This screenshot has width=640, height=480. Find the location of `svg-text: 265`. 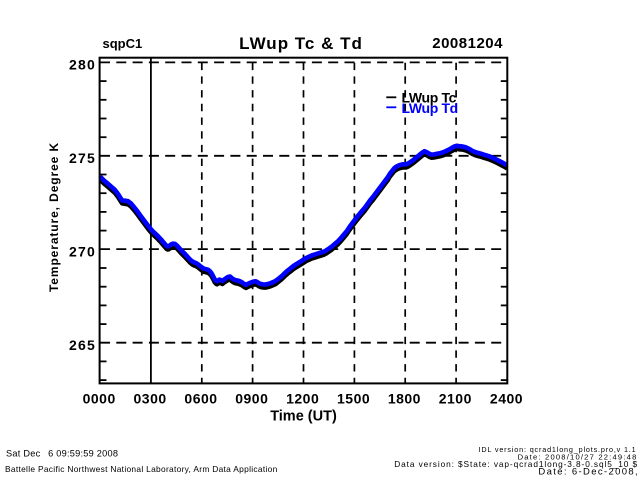

svg-text: 265 is located at coordinates (82, 345).